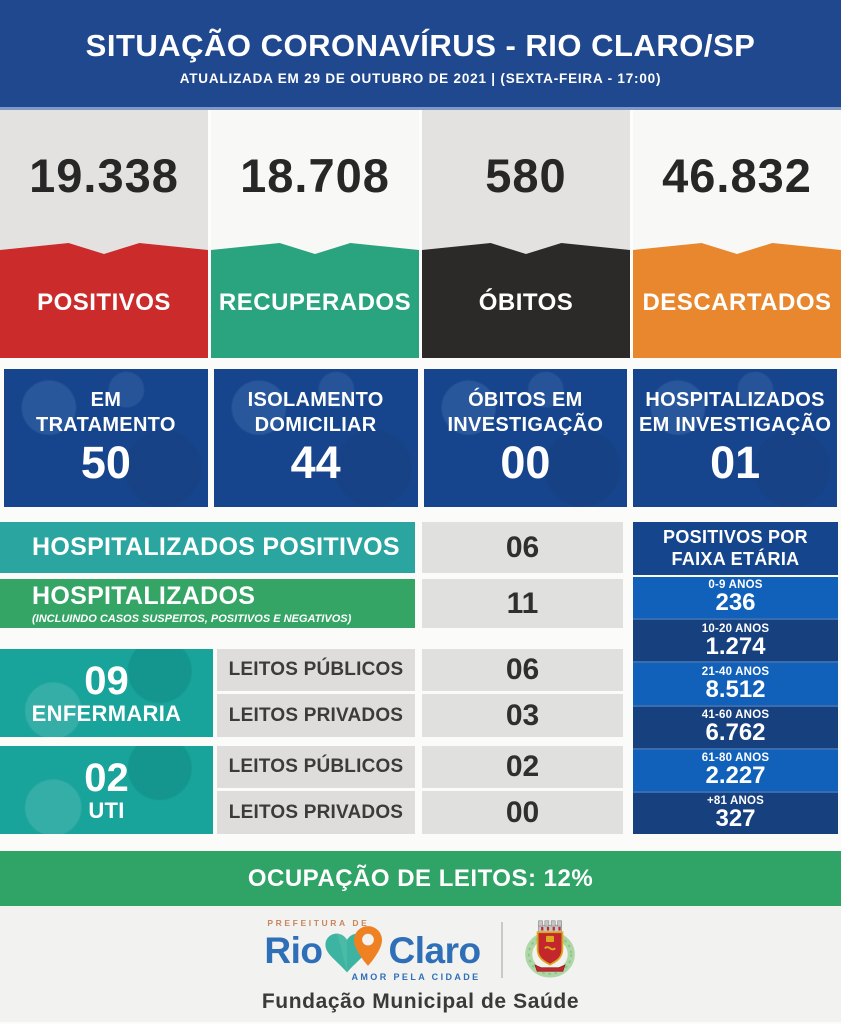  I want to click on box-isolamento: ISOLAMENTO DOMICILIAR 44, so click(315, 438).